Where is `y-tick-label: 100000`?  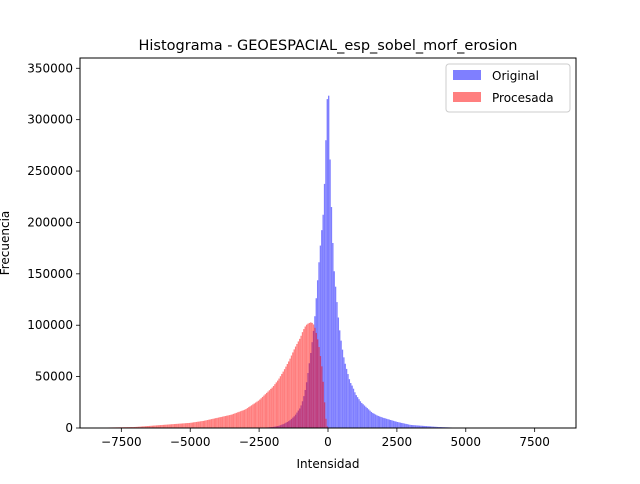 y-tick-label: 100000 is located at coordinates (50, 325).